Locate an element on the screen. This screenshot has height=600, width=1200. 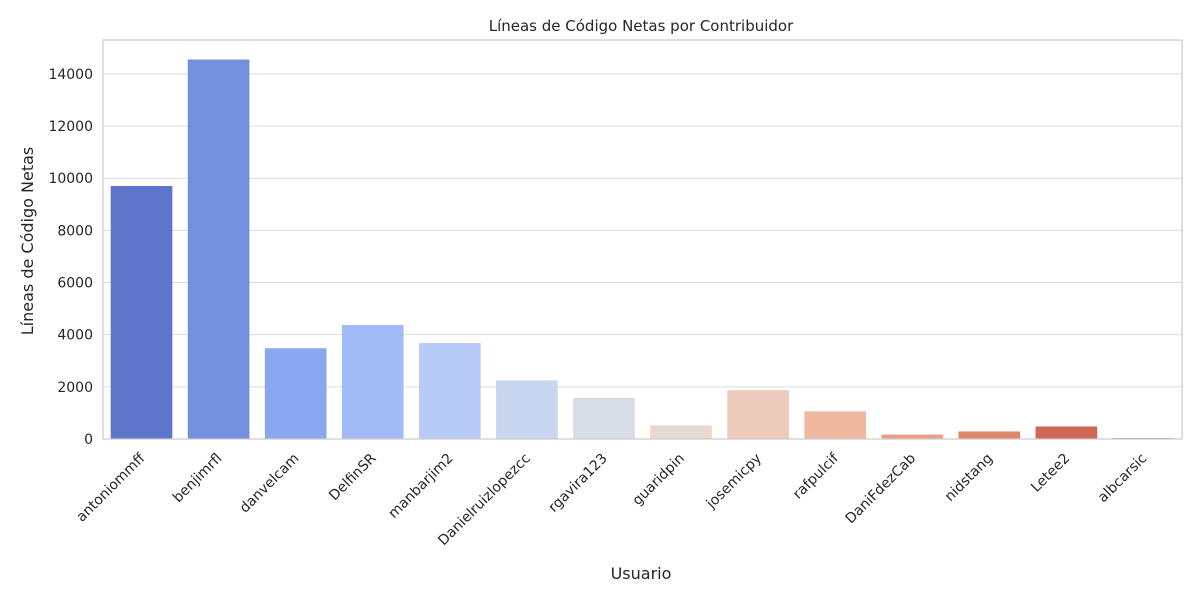
y-tick-label: 14000 is located at coordinates (70, 75).